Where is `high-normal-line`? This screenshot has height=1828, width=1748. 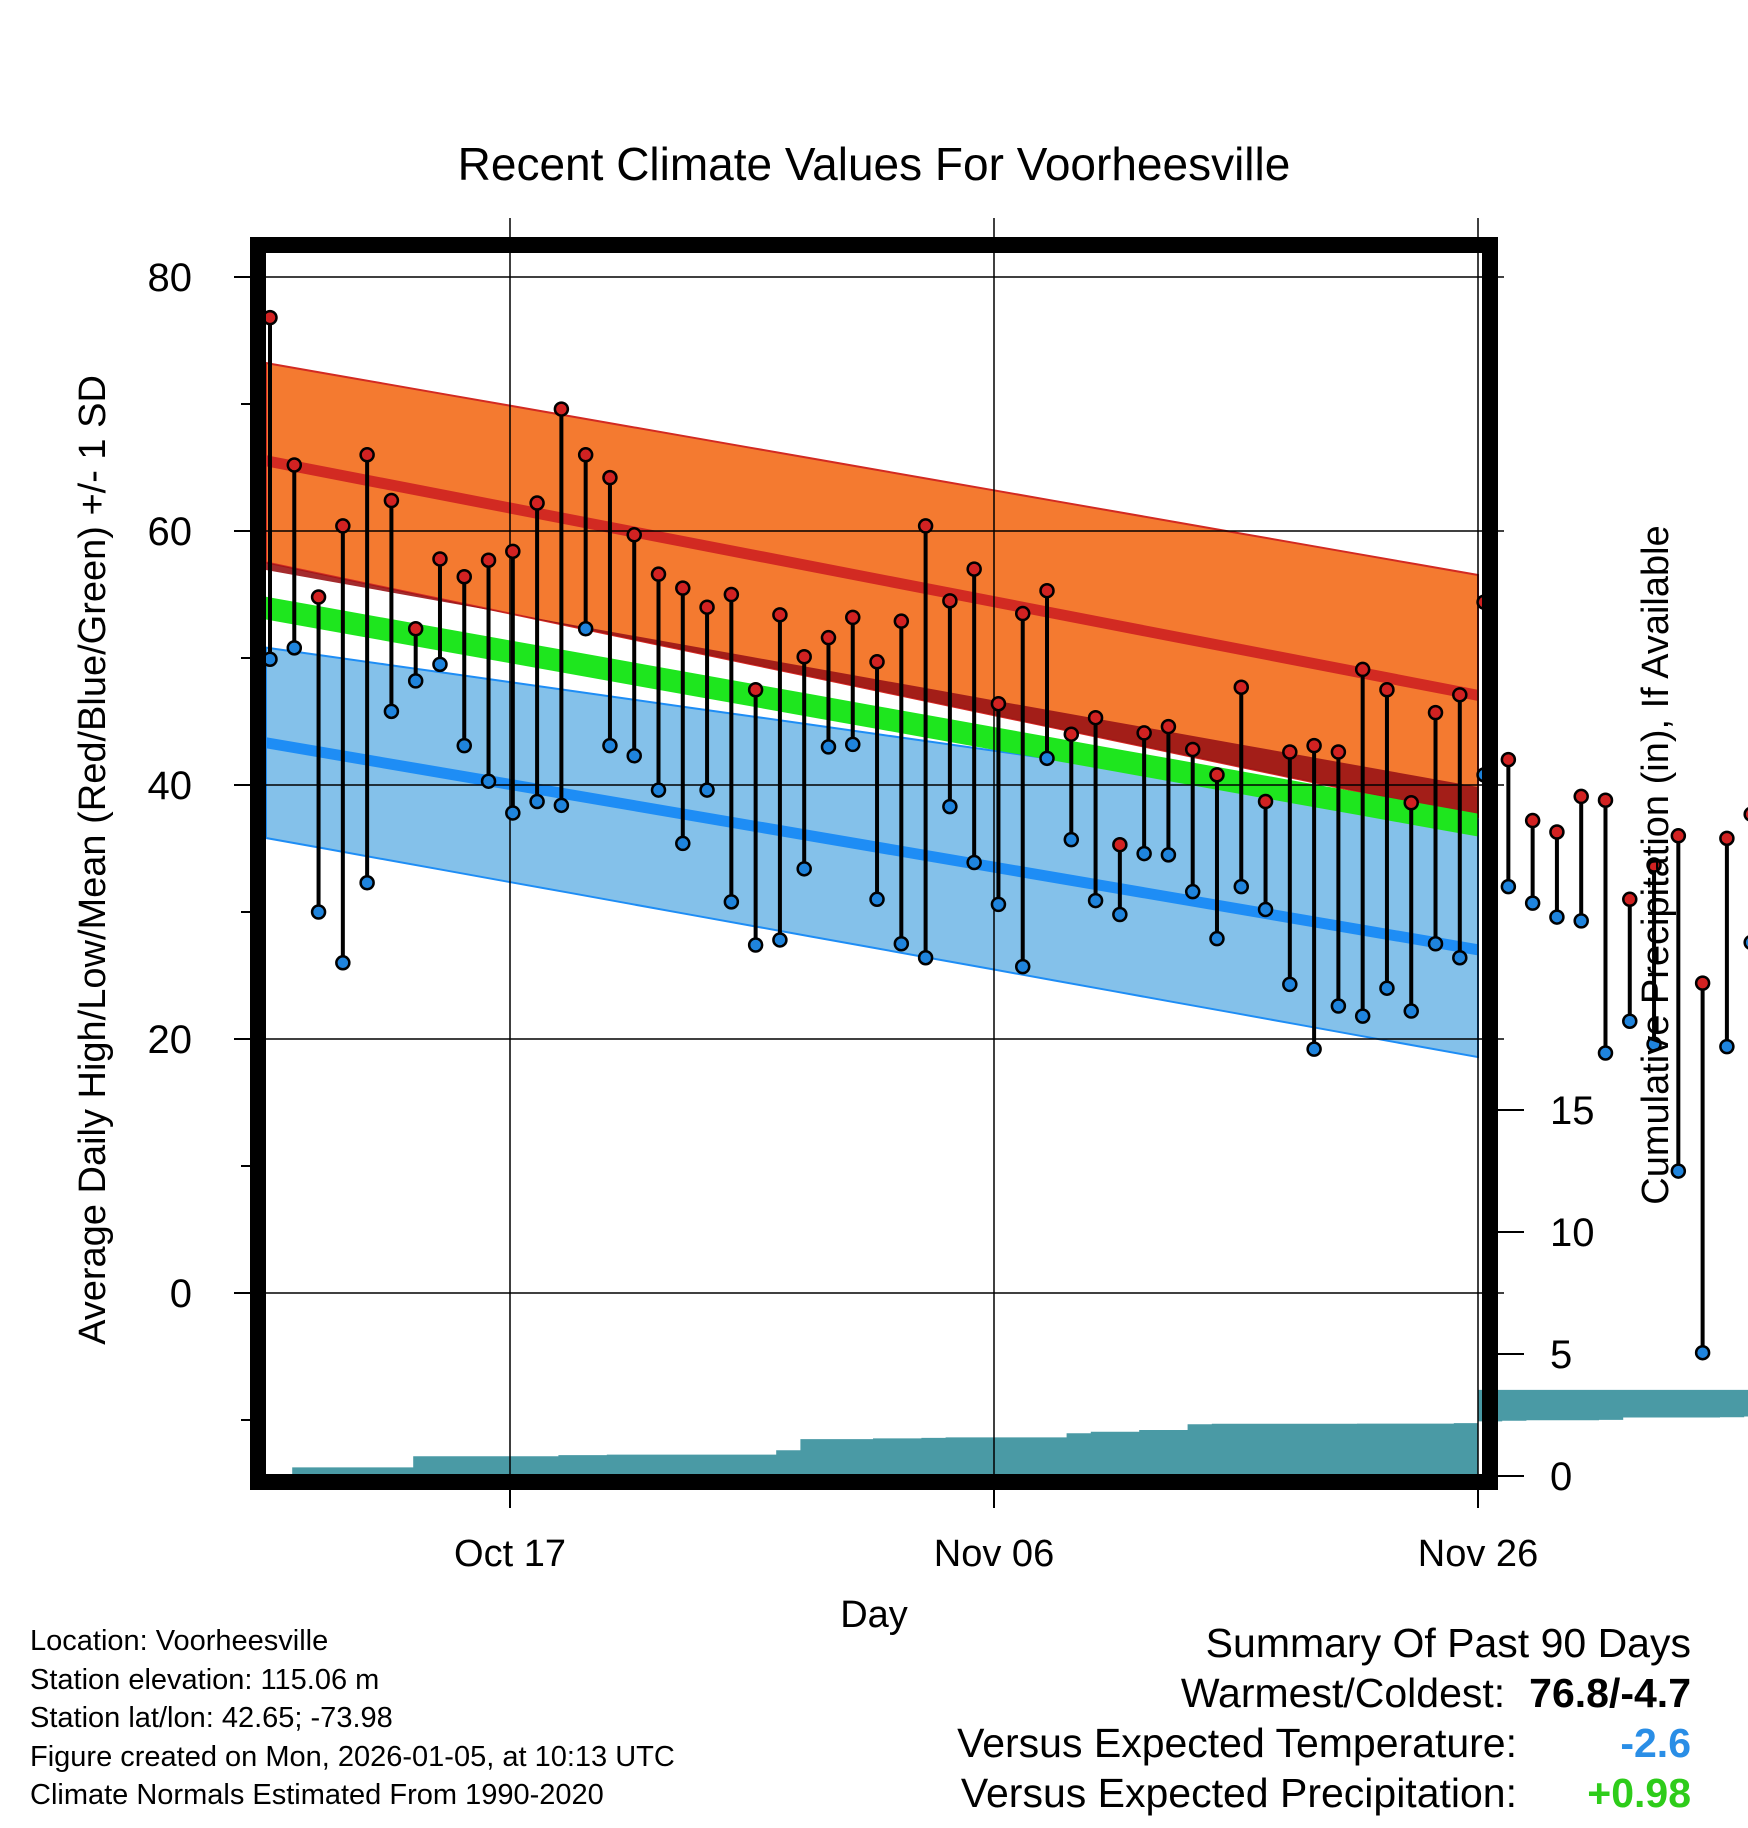 high-normal-line is located at coordinates (872, 578).